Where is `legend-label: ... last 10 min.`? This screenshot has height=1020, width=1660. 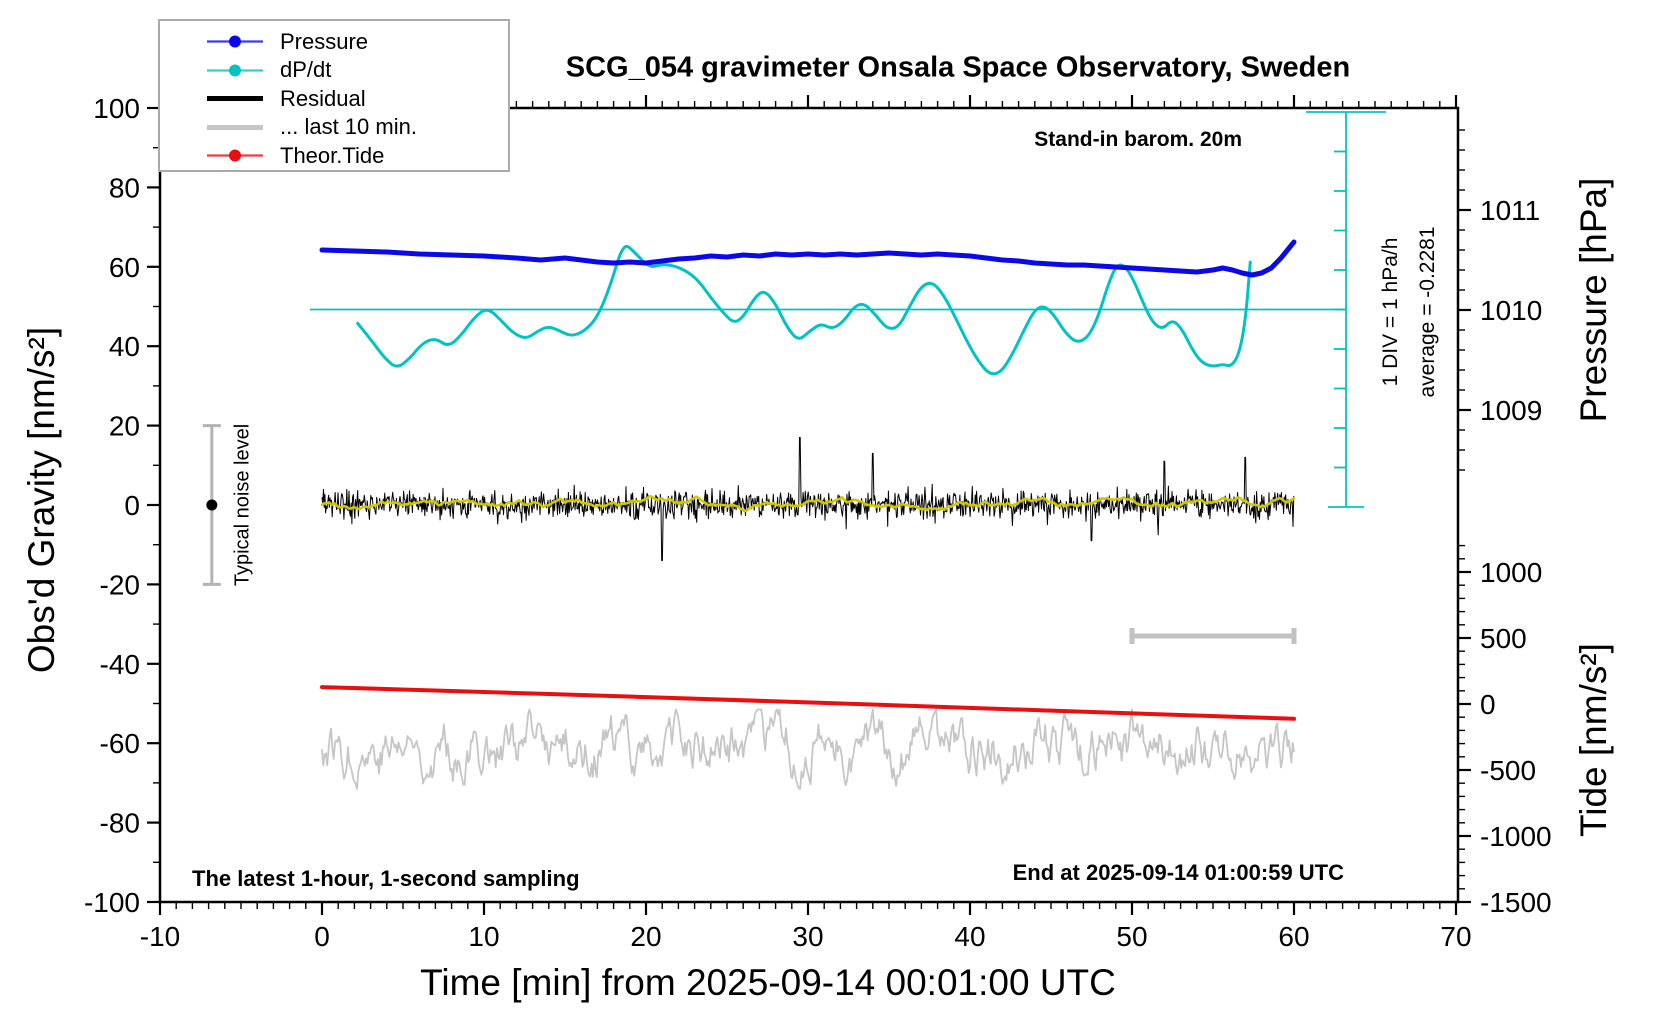 legend-label: ... last 10 min. is located at coordinates (348, 126).